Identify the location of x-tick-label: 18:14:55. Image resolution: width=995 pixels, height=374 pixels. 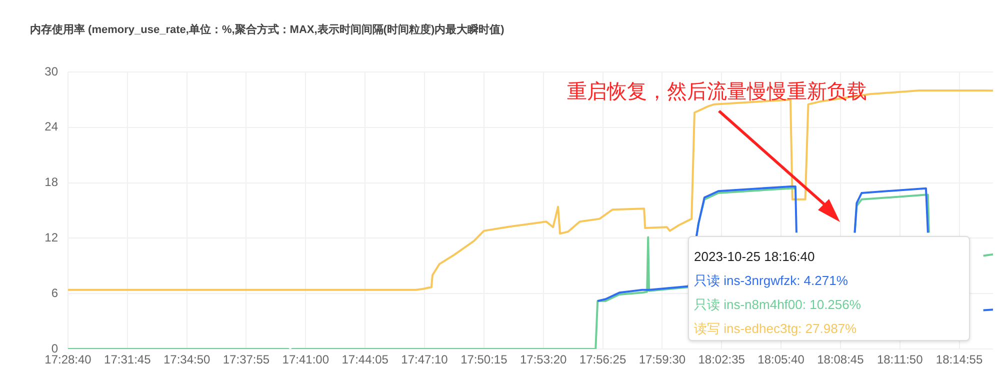
(959, 359).